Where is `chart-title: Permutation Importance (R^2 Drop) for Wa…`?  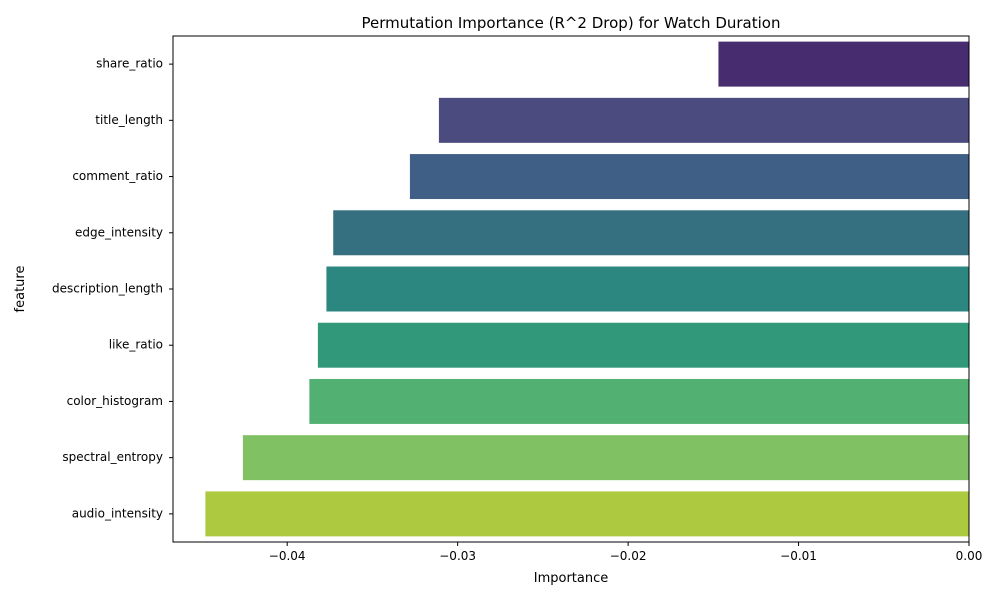
chart-title: Permutation Importance (R^2 Drop) for Wa… is located at coordinates (571, 23).